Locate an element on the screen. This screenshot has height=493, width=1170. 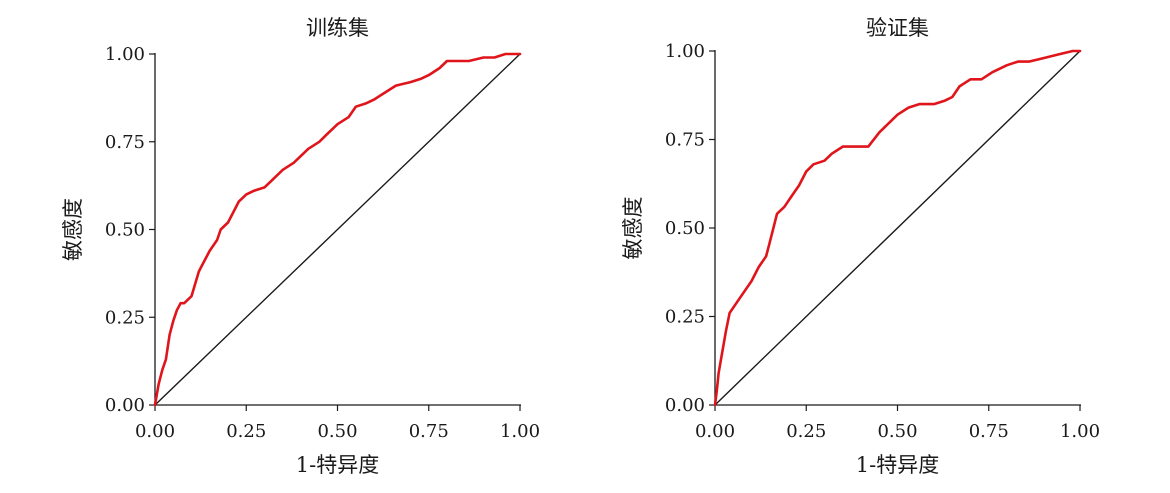
chart-title: 训练集 is located at coordinates (337, 28).